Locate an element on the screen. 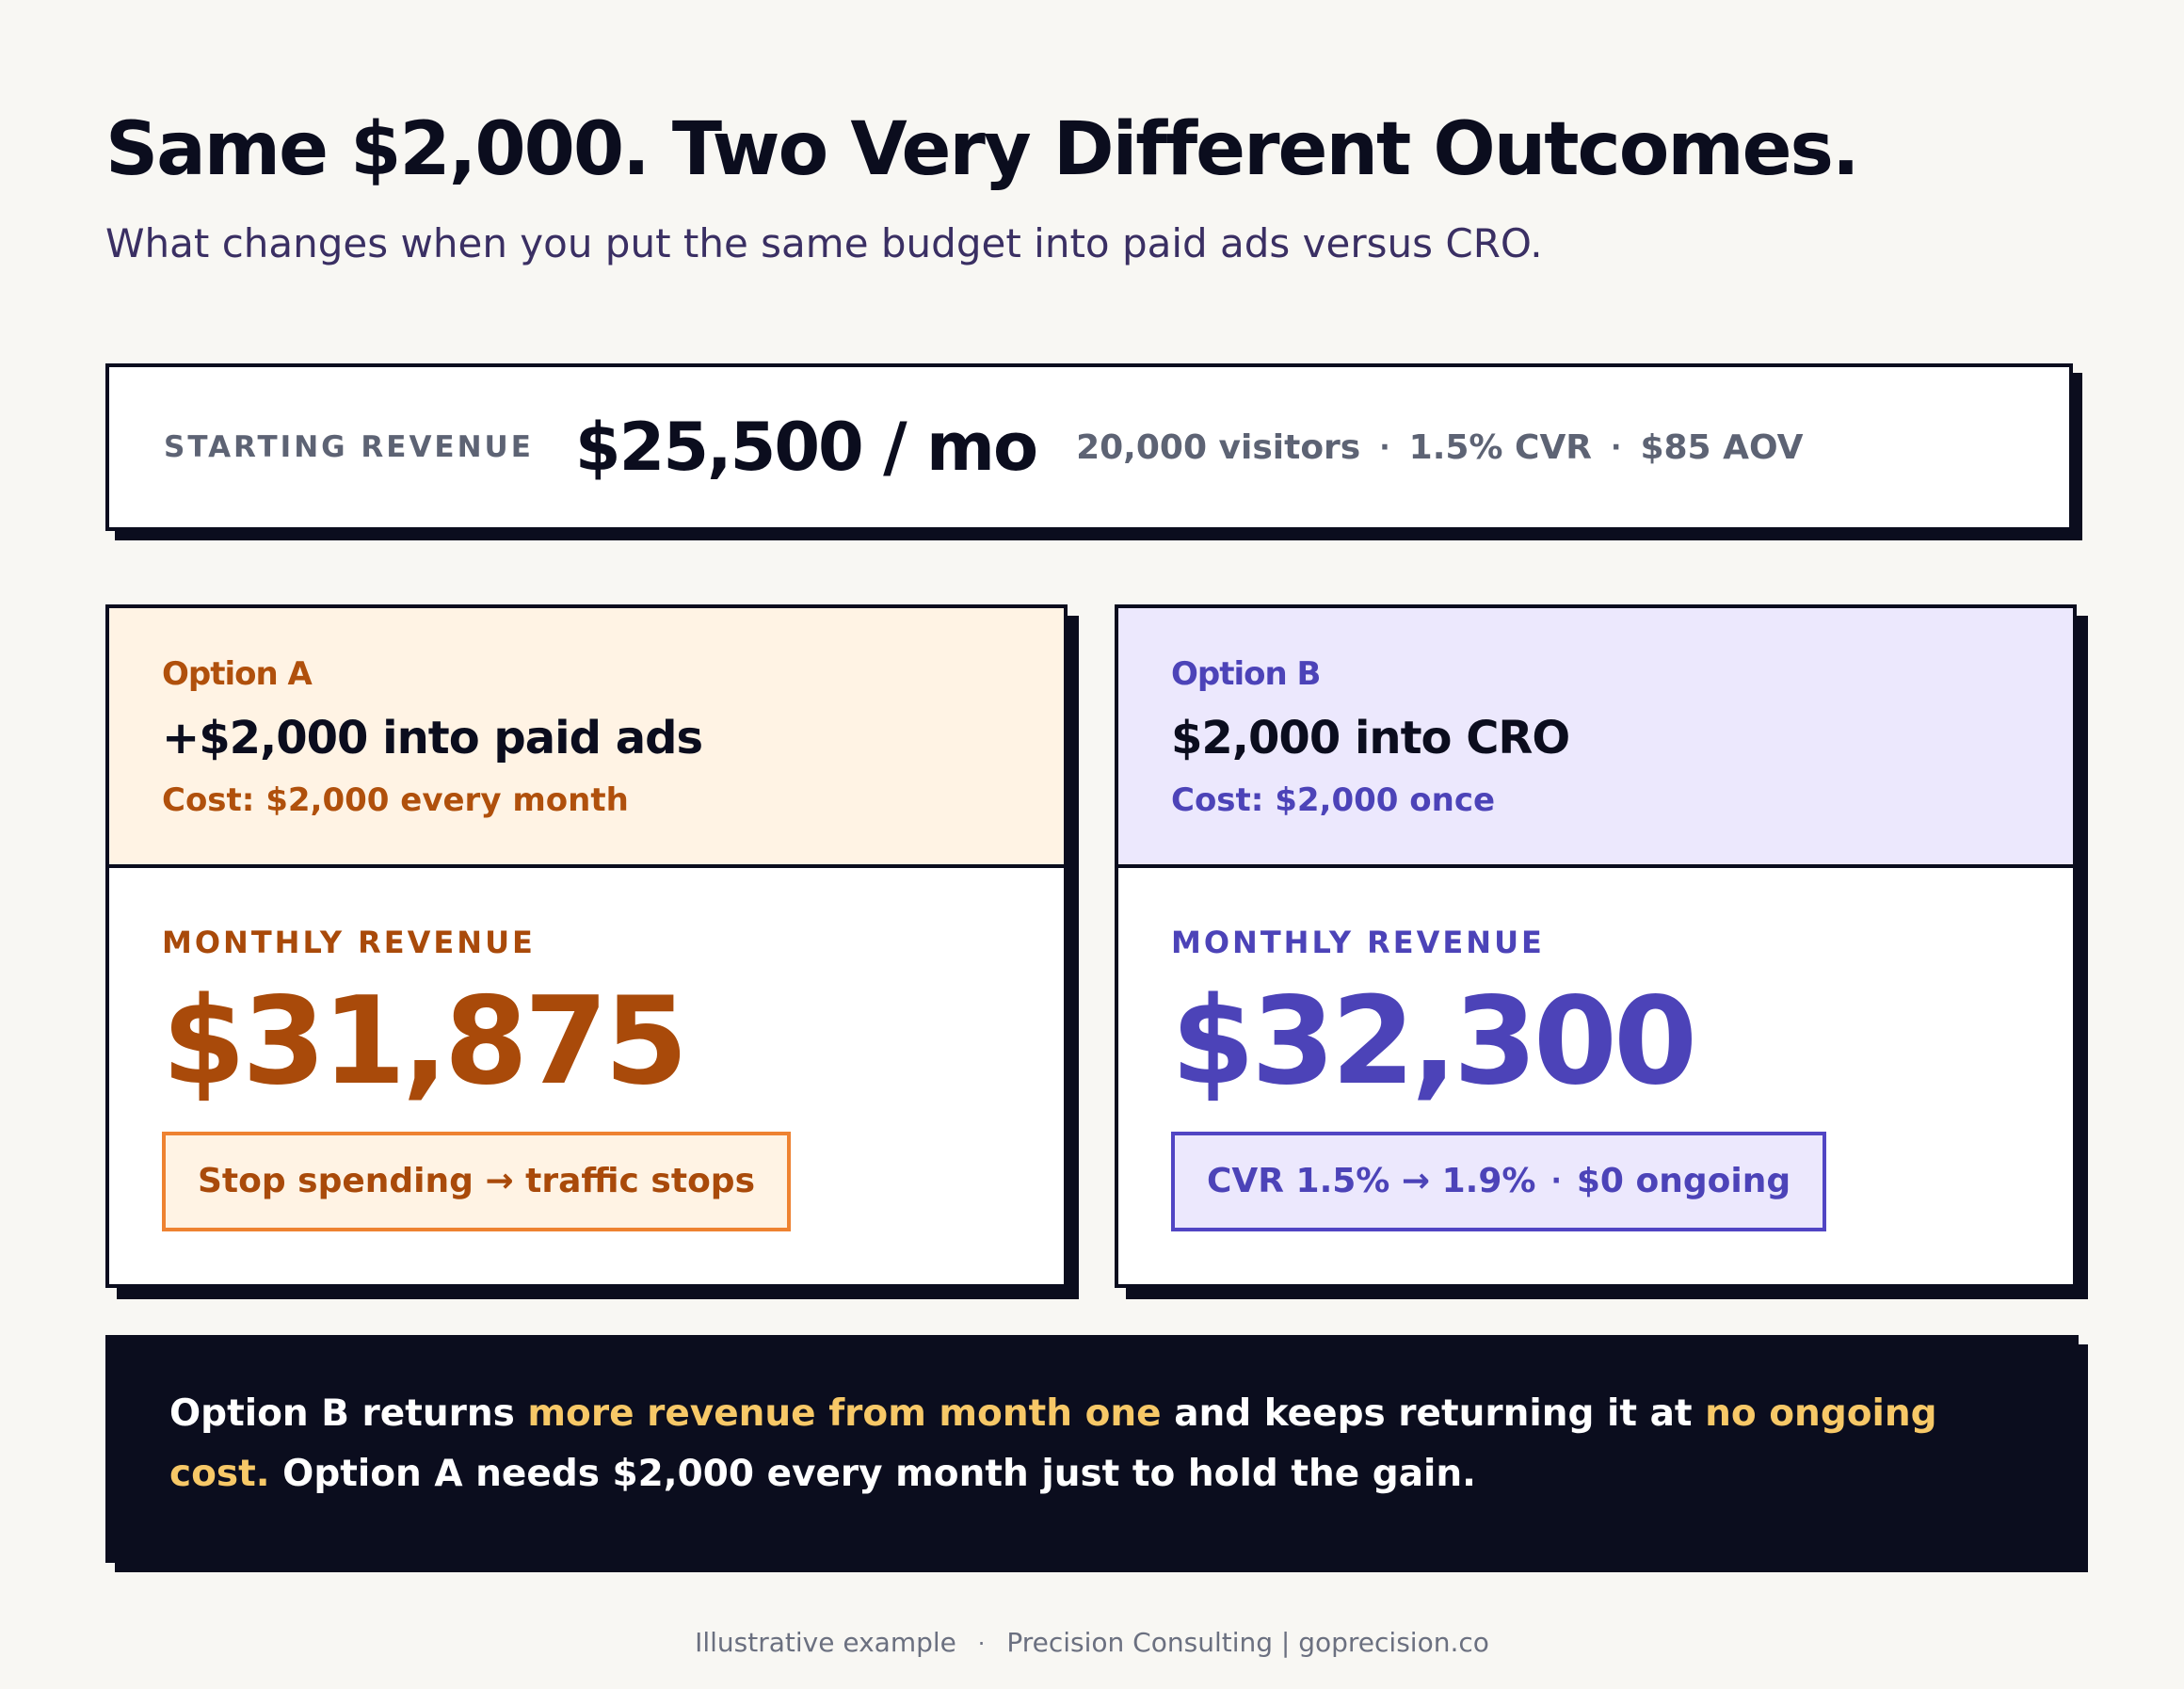 Image resolution: width=2184 pixels, height=1689 pixels. metric-cvr: 1.5% CVR is located at coordinates (1500, 447).